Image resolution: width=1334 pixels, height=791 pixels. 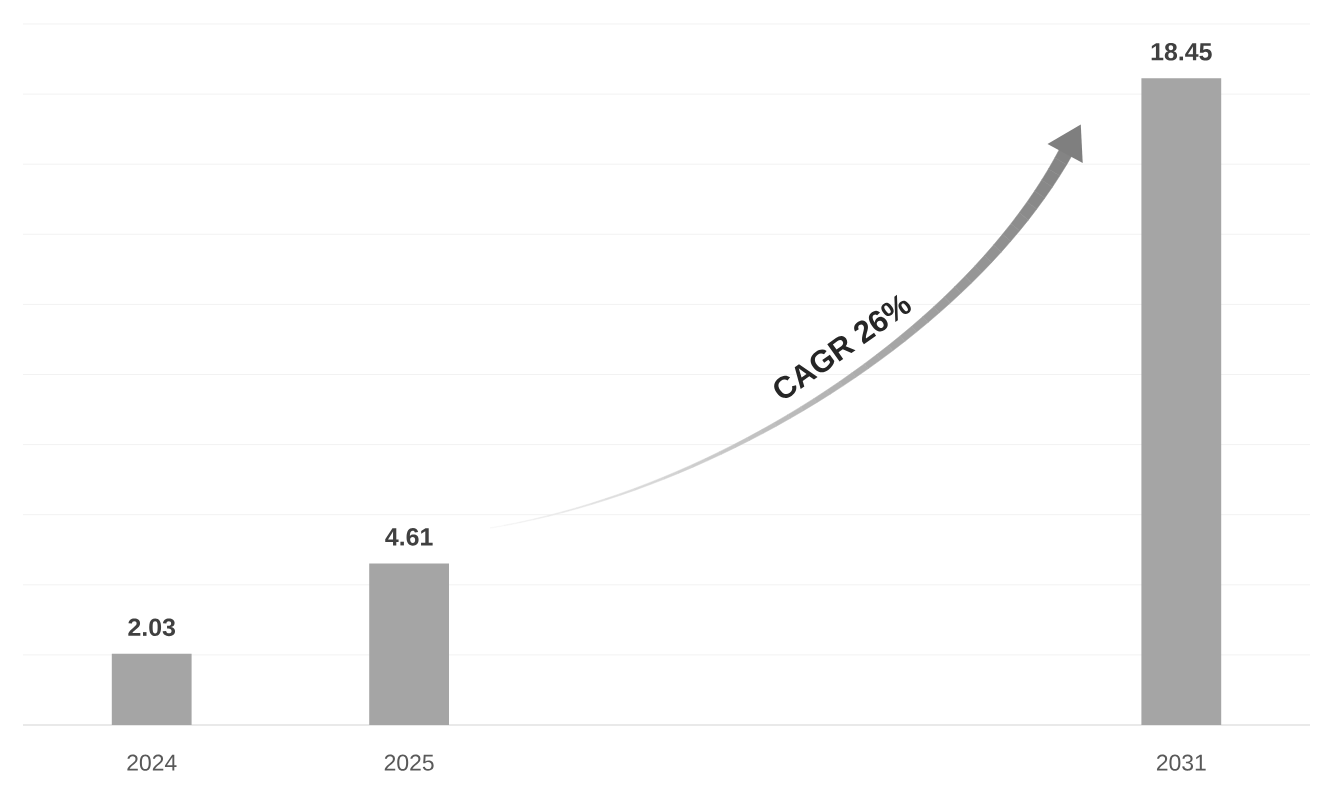 I want to click on data-label: 18.45, so click(x=1181, y=51).